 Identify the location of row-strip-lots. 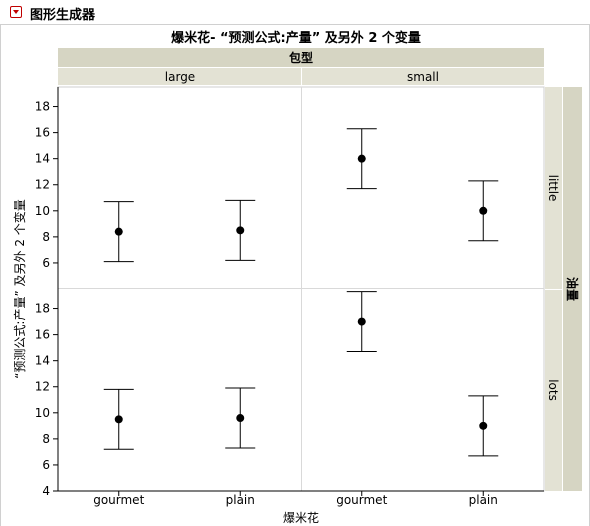
(553, 390).